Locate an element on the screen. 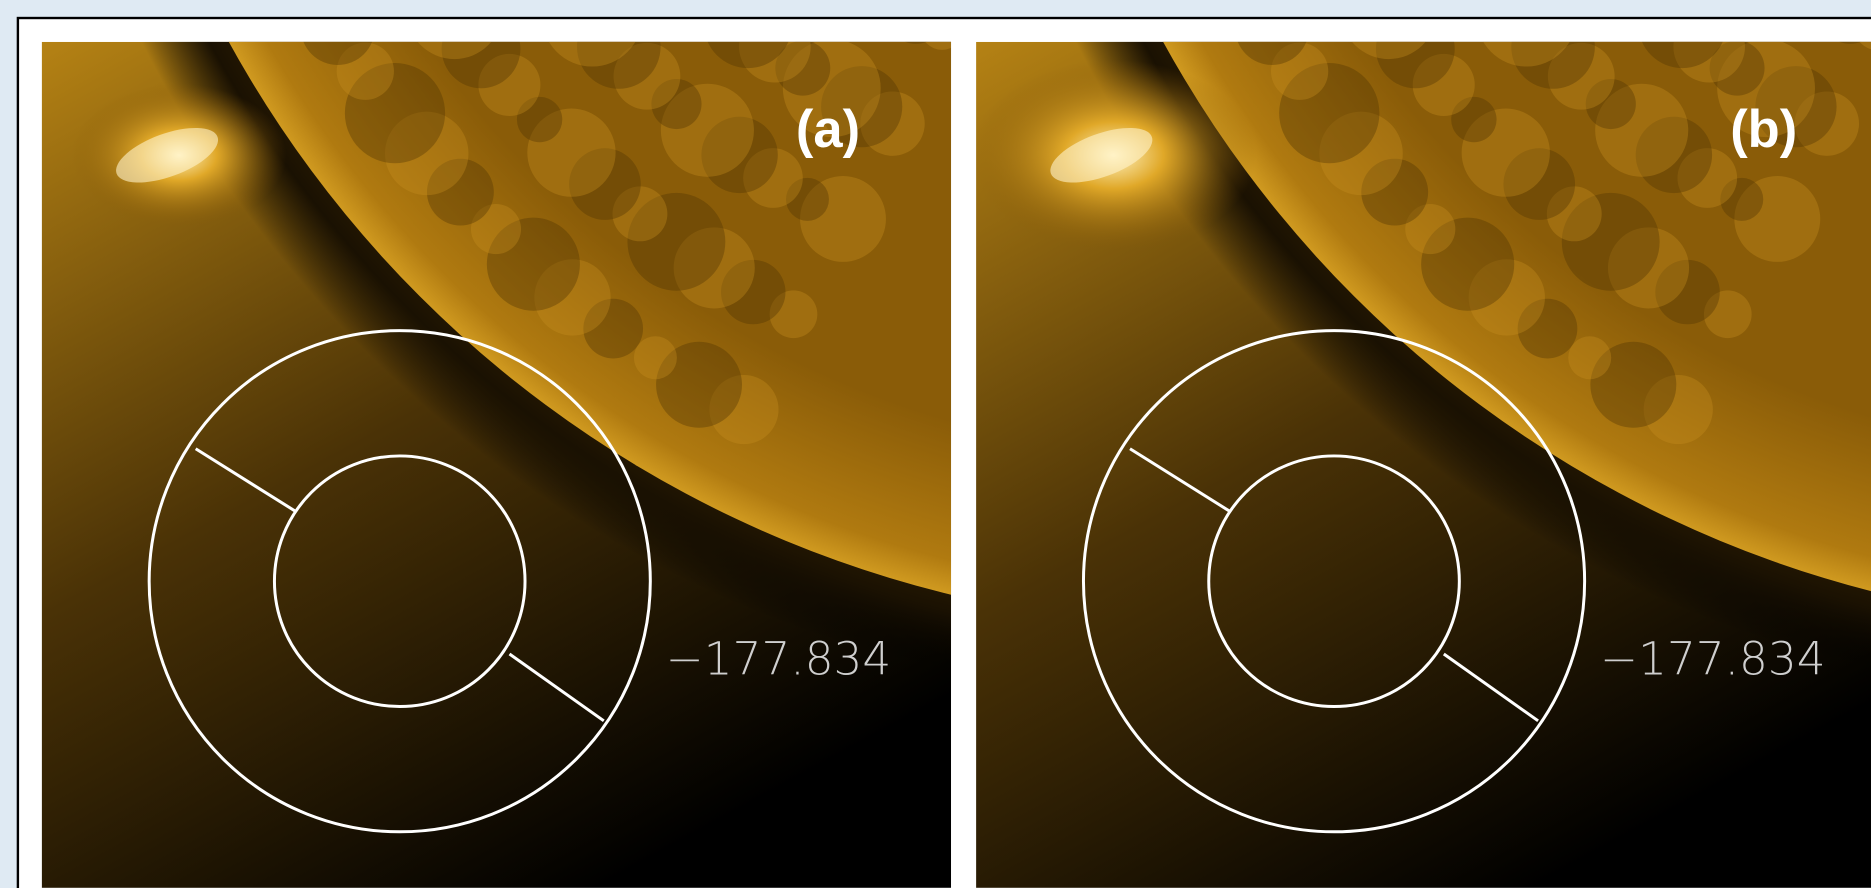  panel-label: (b) is located at coordinates (1763, 129).